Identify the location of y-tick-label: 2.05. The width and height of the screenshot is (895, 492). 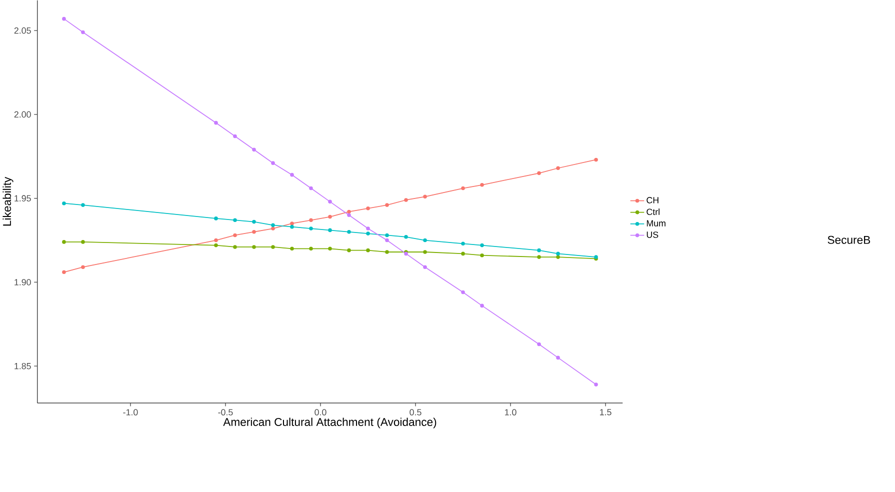
(22, 30).